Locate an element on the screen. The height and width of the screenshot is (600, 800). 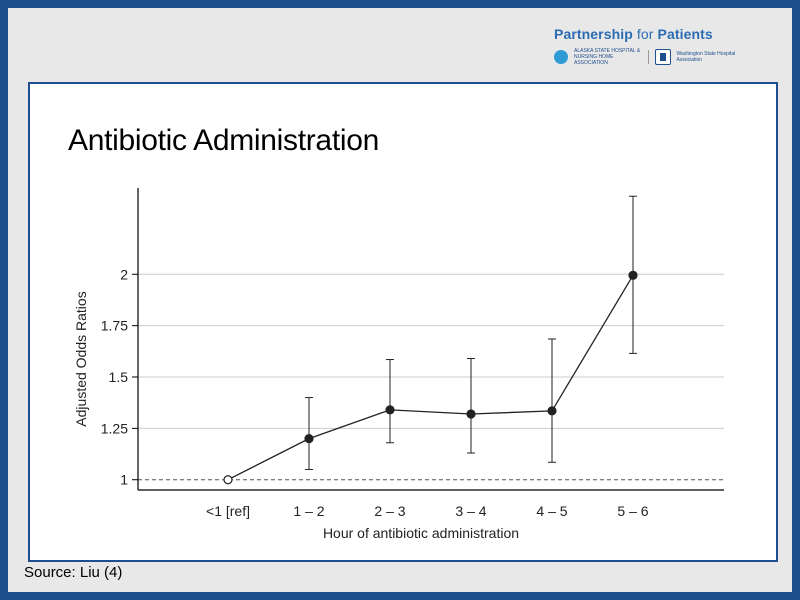
x-tick-label: 2 – 3 is located at coordinates (389, 511).